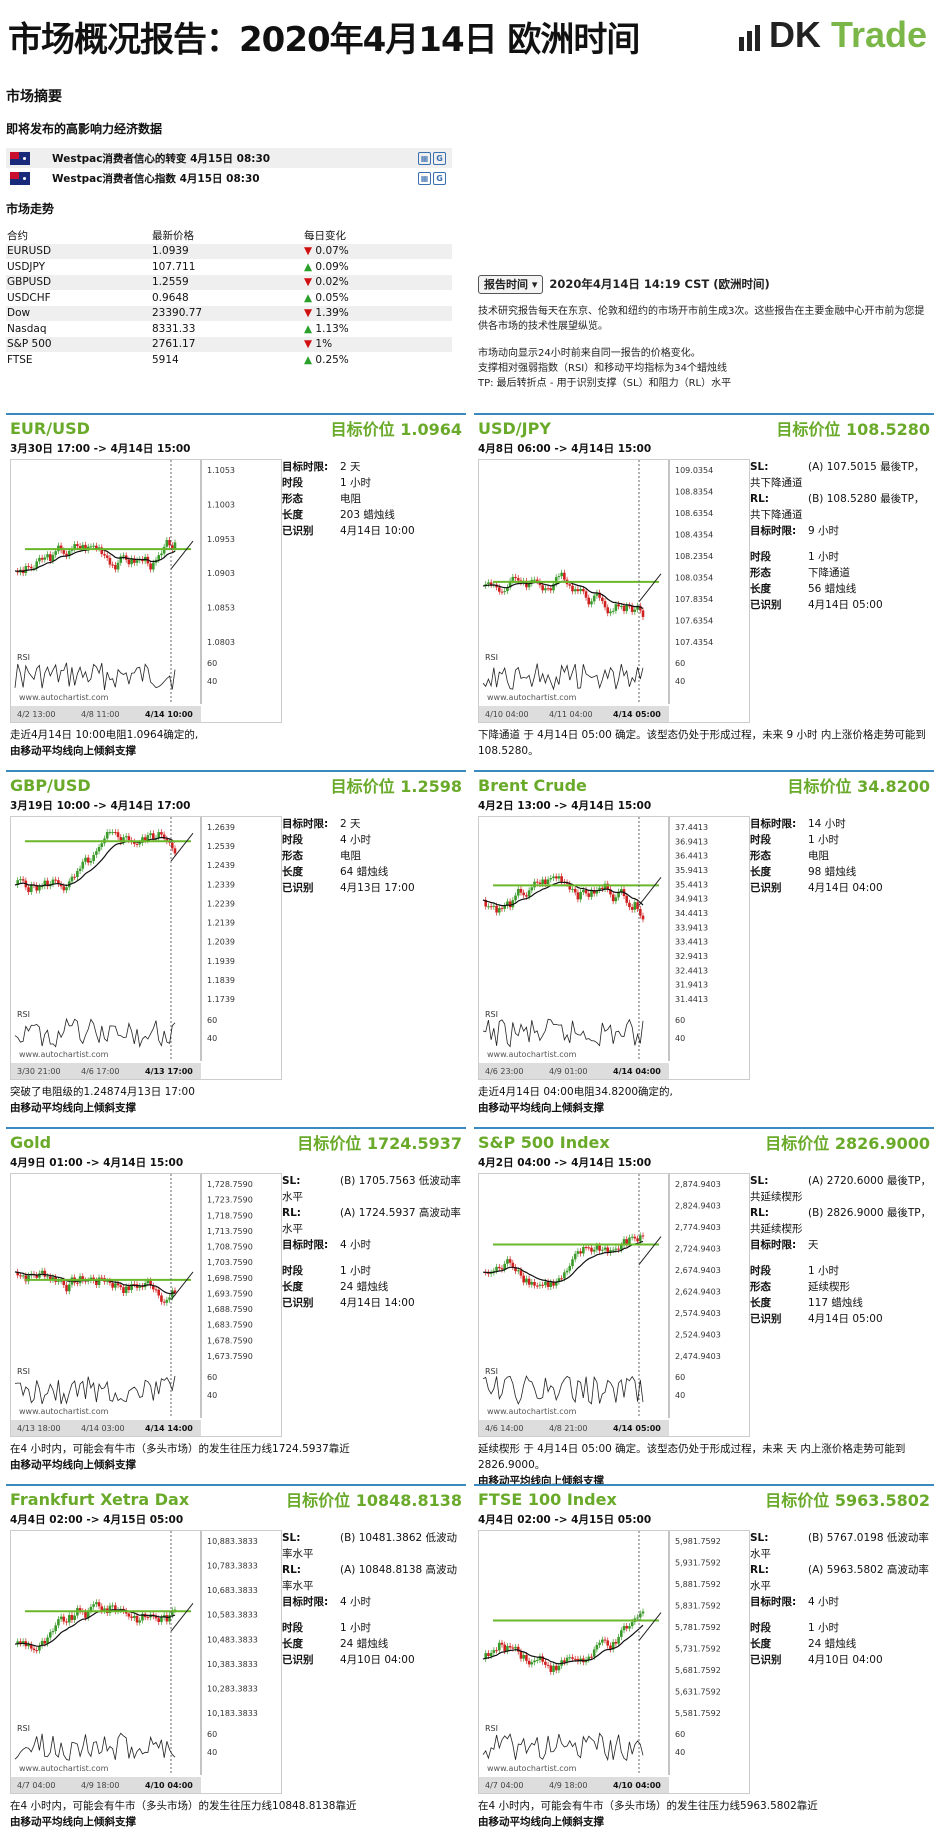  Describe the element at coordinates (97, 1163) in the screenshot. I see `date-range: 4月9日 01:00 -> 4月14日 15:00` at that location.